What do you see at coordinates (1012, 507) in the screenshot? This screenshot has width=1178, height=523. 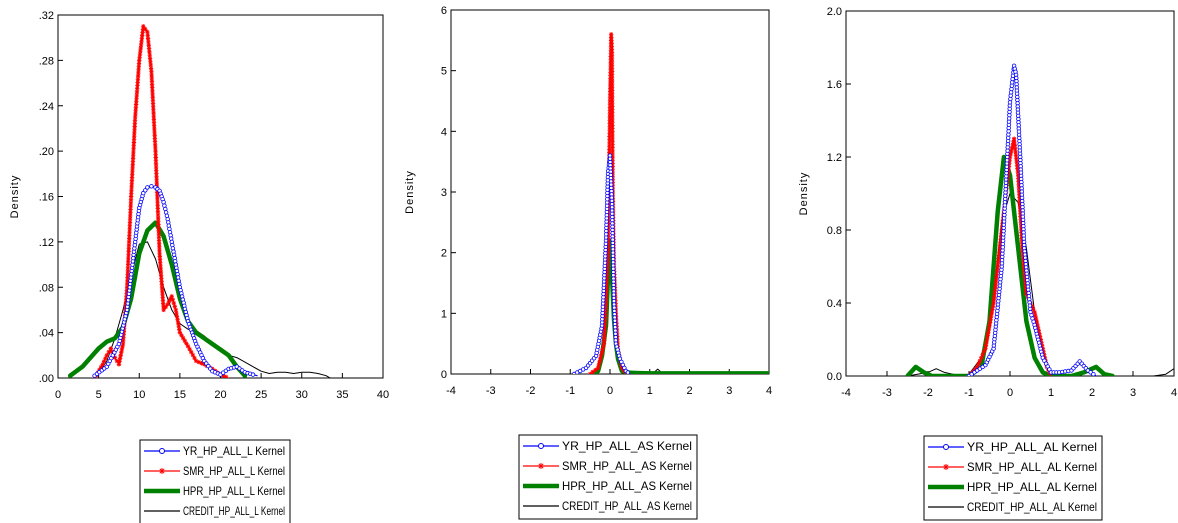 I see `legend-item: CREDIT_HP_ALL_AL Kernel` at bounding box center [1012, 507].